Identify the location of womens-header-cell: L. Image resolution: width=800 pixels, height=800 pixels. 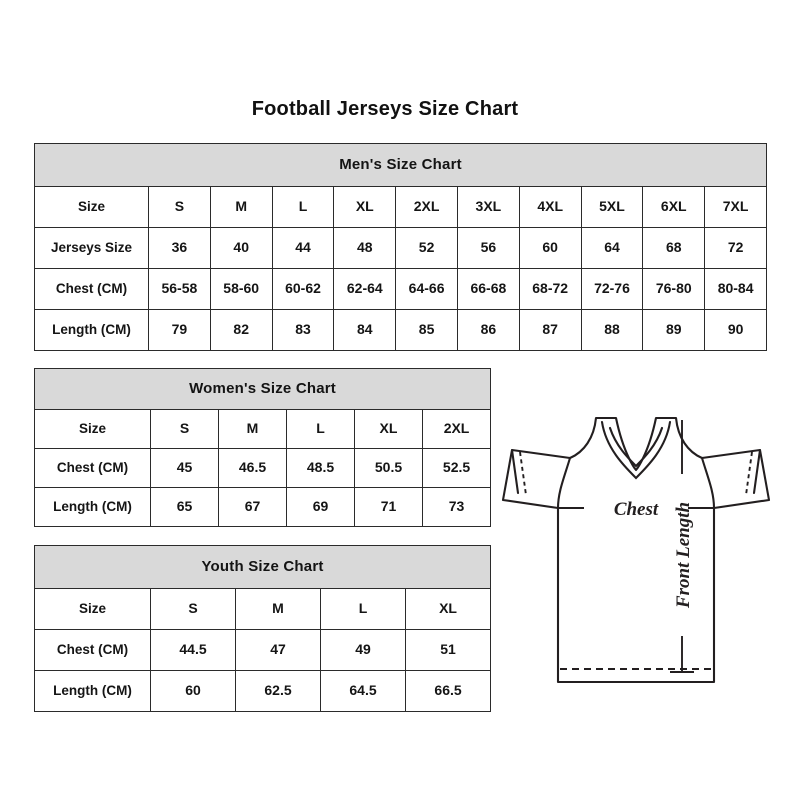
(320, 429).